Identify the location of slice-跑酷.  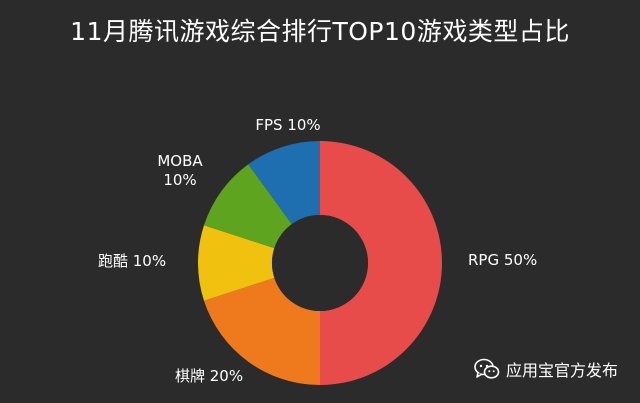
(236, 263).